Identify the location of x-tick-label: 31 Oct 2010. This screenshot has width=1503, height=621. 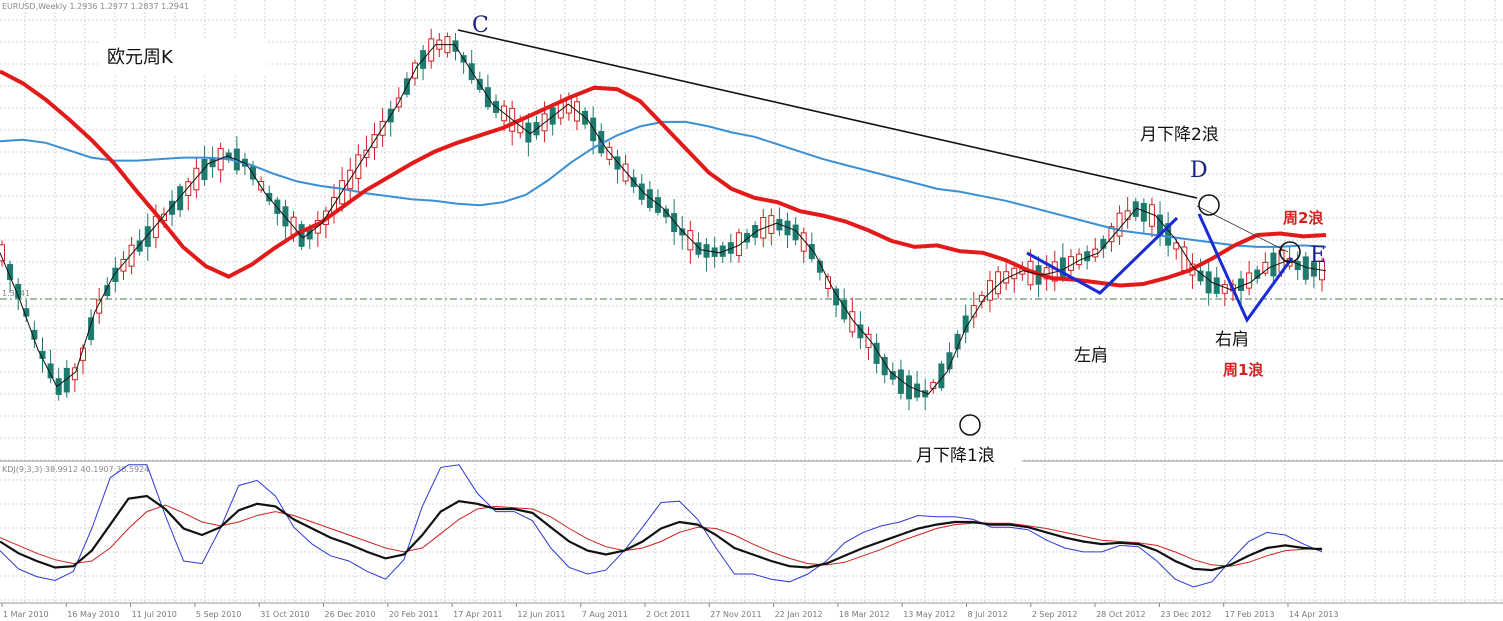
(284, 614).